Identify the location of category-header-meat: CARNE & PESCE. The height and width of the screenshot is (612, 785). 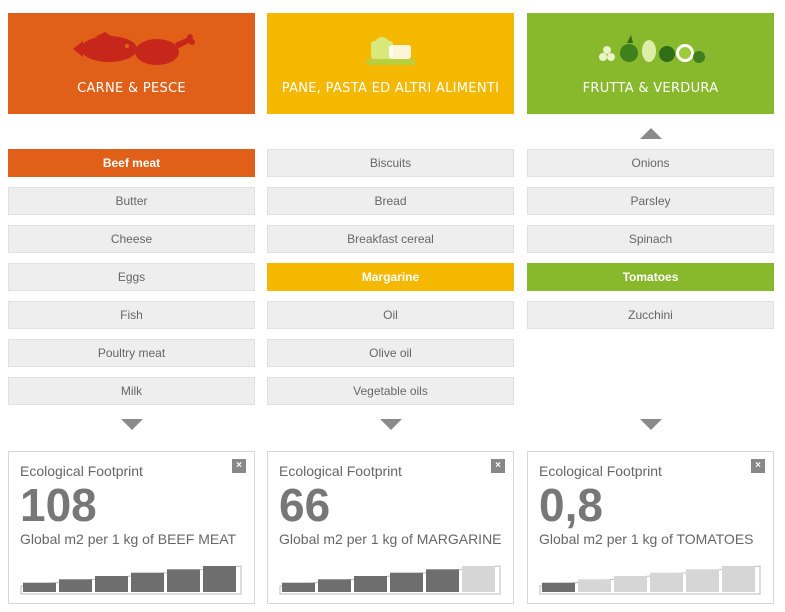
(131, 63).